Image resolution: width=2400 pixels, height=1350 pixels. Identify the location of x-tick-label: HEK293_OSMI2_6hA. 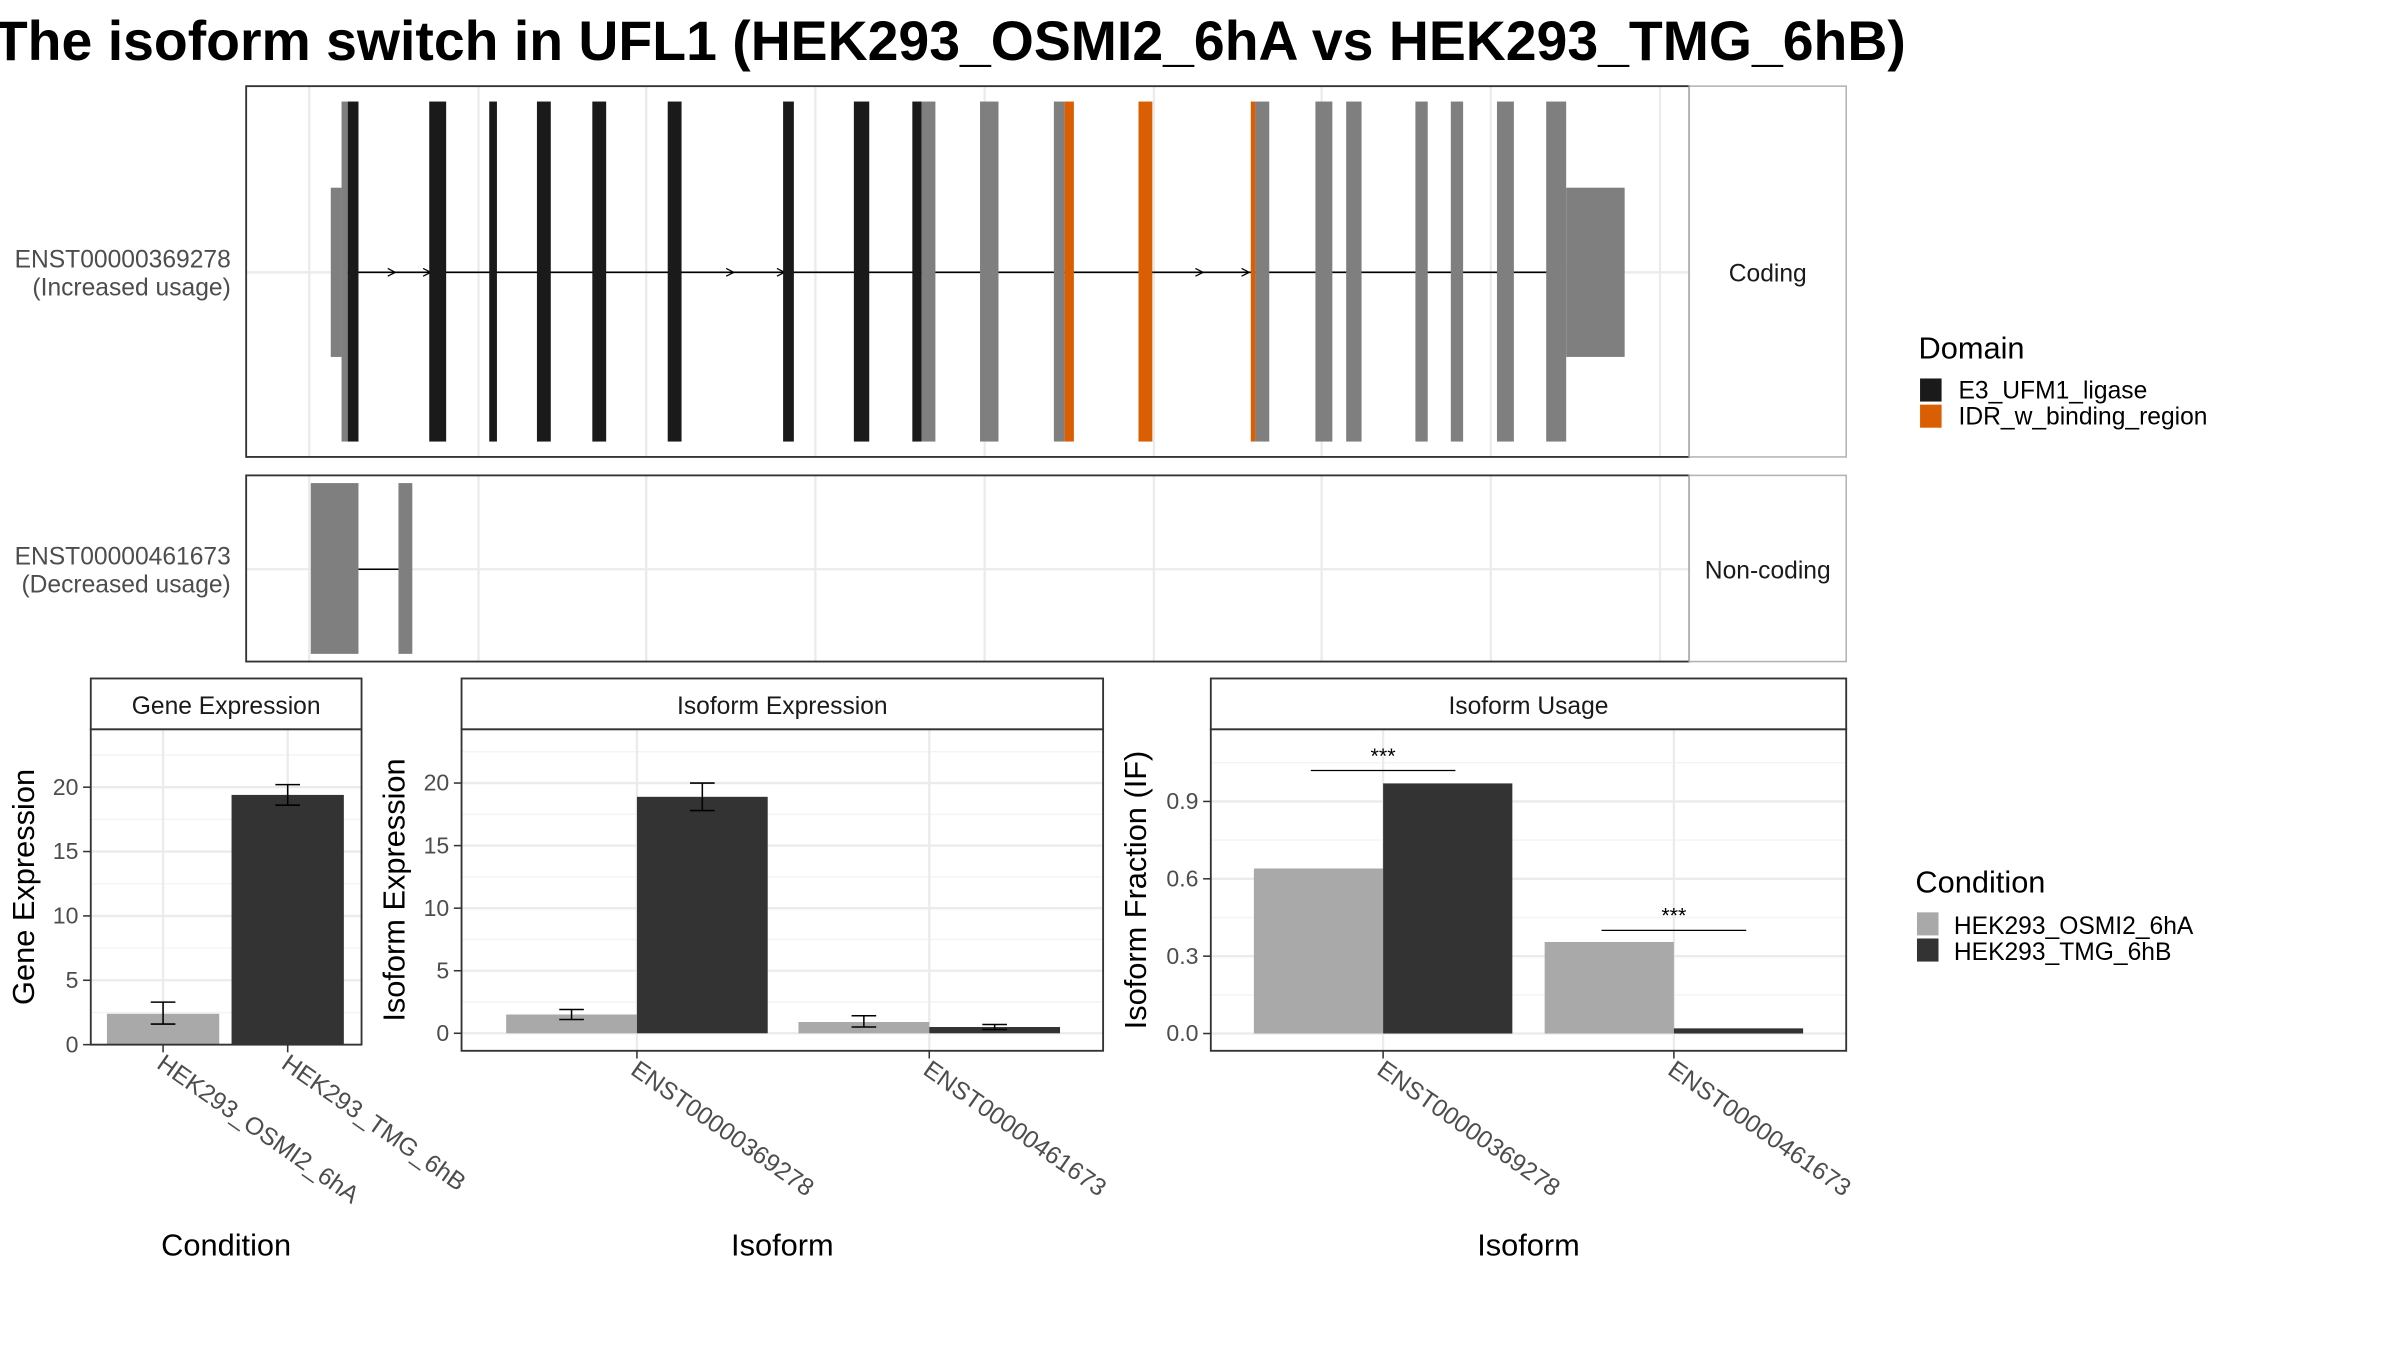
(258, 1130).